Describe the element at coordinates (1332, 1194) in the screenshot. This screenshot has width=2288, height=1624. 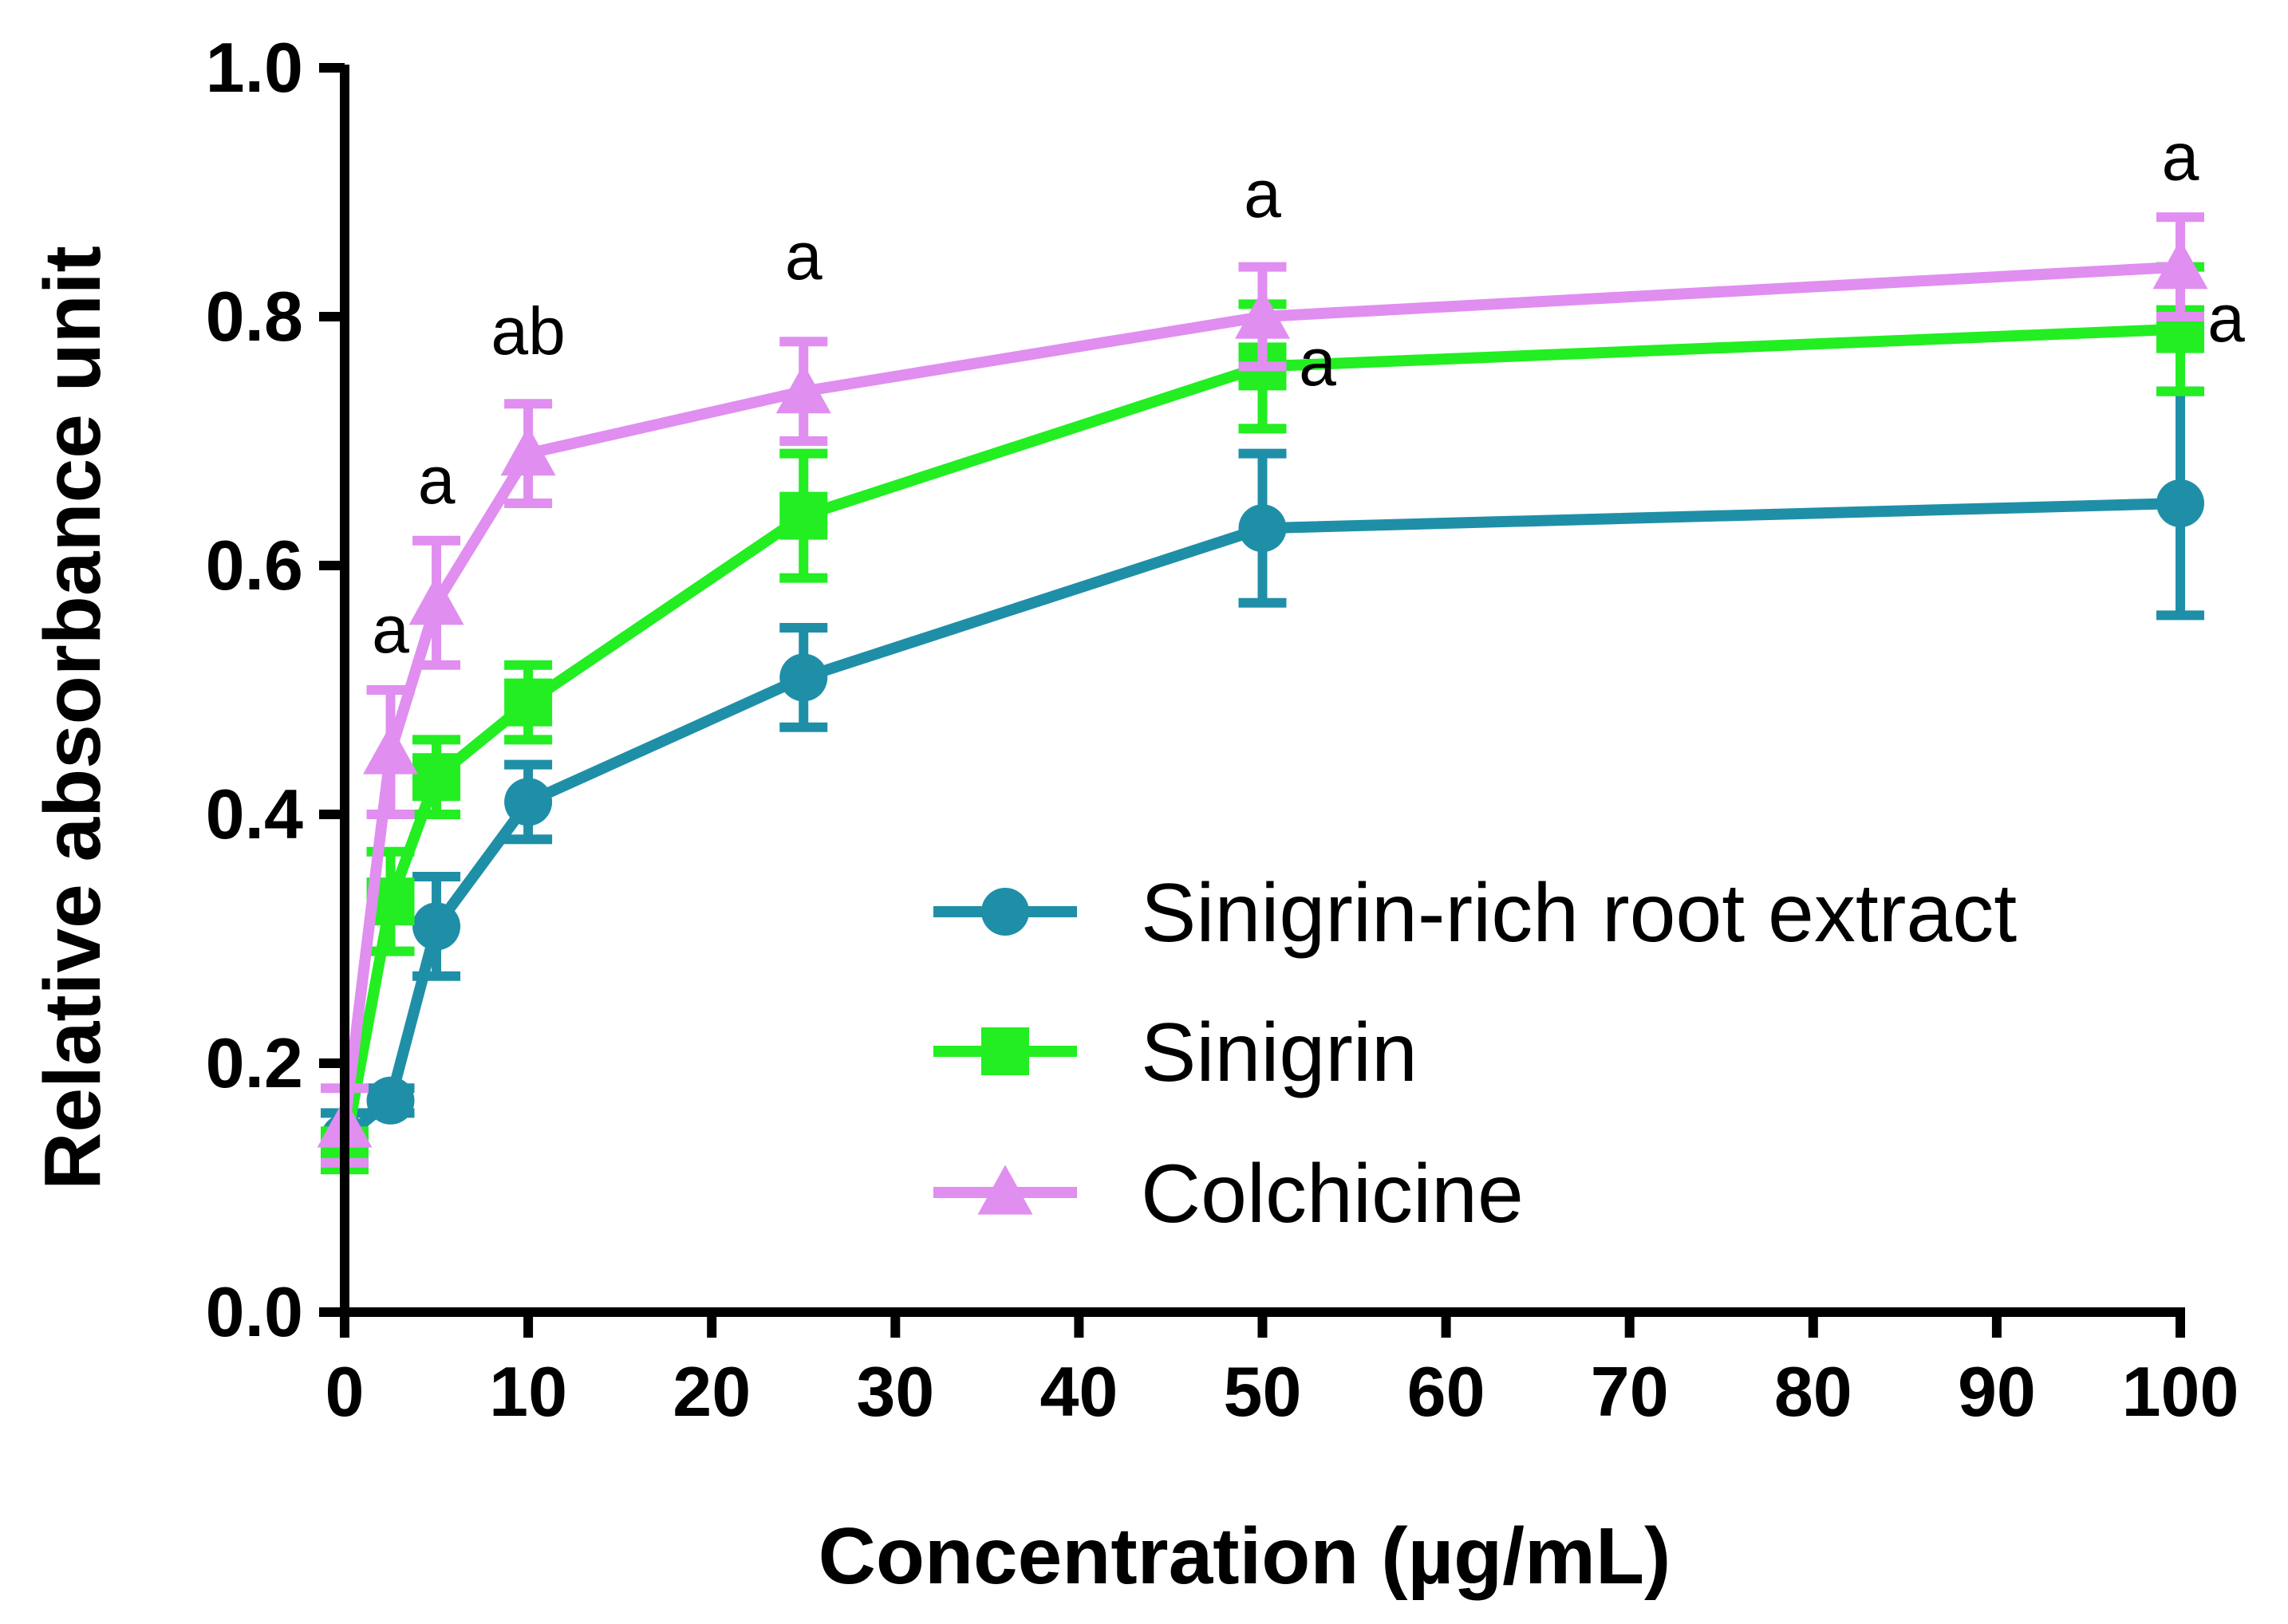
I see `legend-label: Colchicine` at that location.